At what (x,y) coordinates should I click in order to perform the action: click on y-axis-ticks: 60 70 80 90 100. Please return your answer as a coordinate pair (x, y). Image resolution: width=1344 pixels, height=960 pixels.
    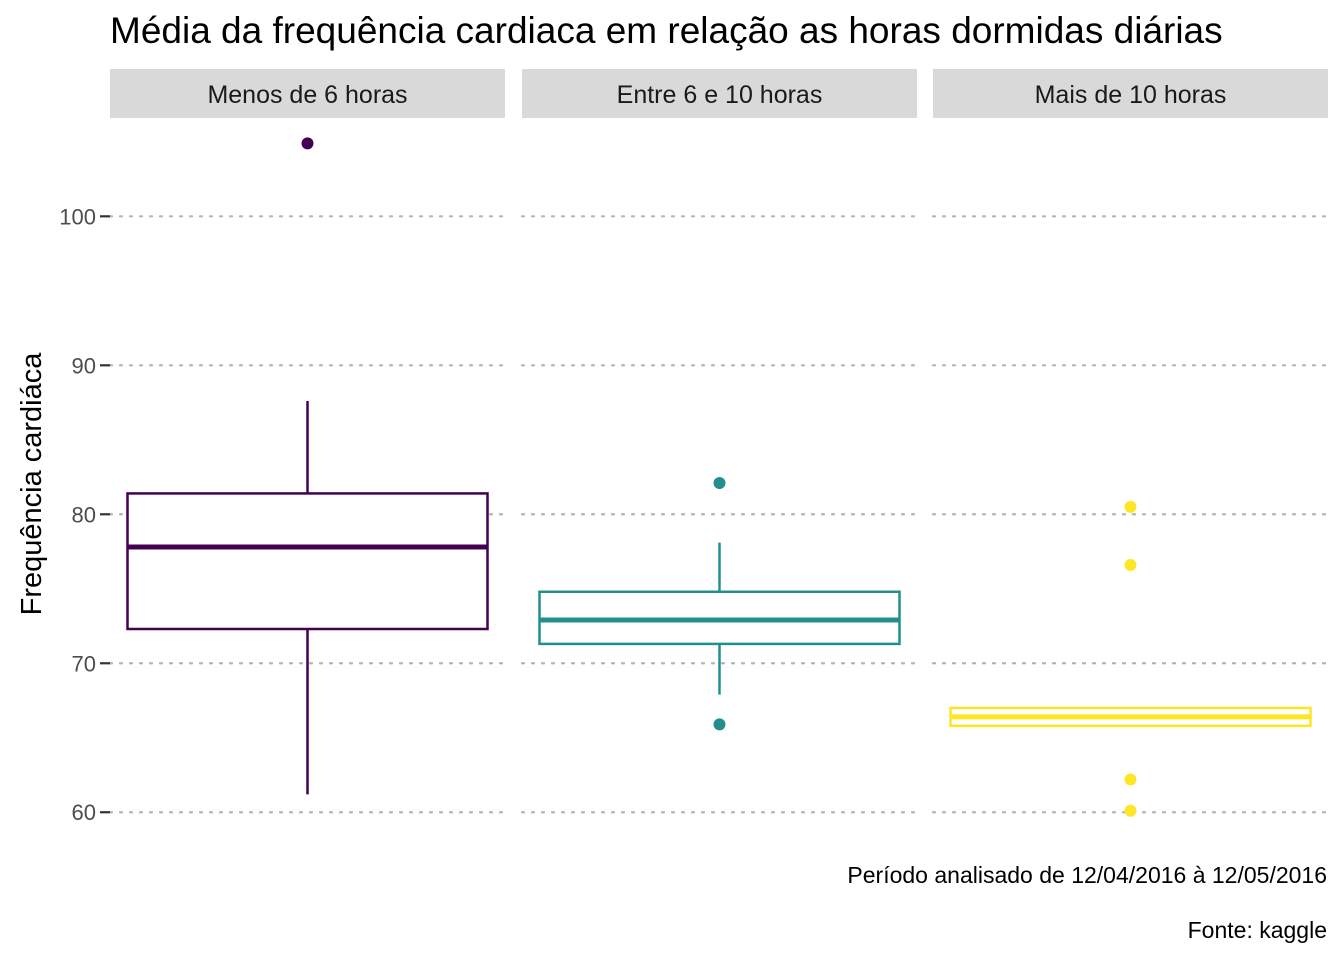
    Looking at the image, I should click on (84, 514).